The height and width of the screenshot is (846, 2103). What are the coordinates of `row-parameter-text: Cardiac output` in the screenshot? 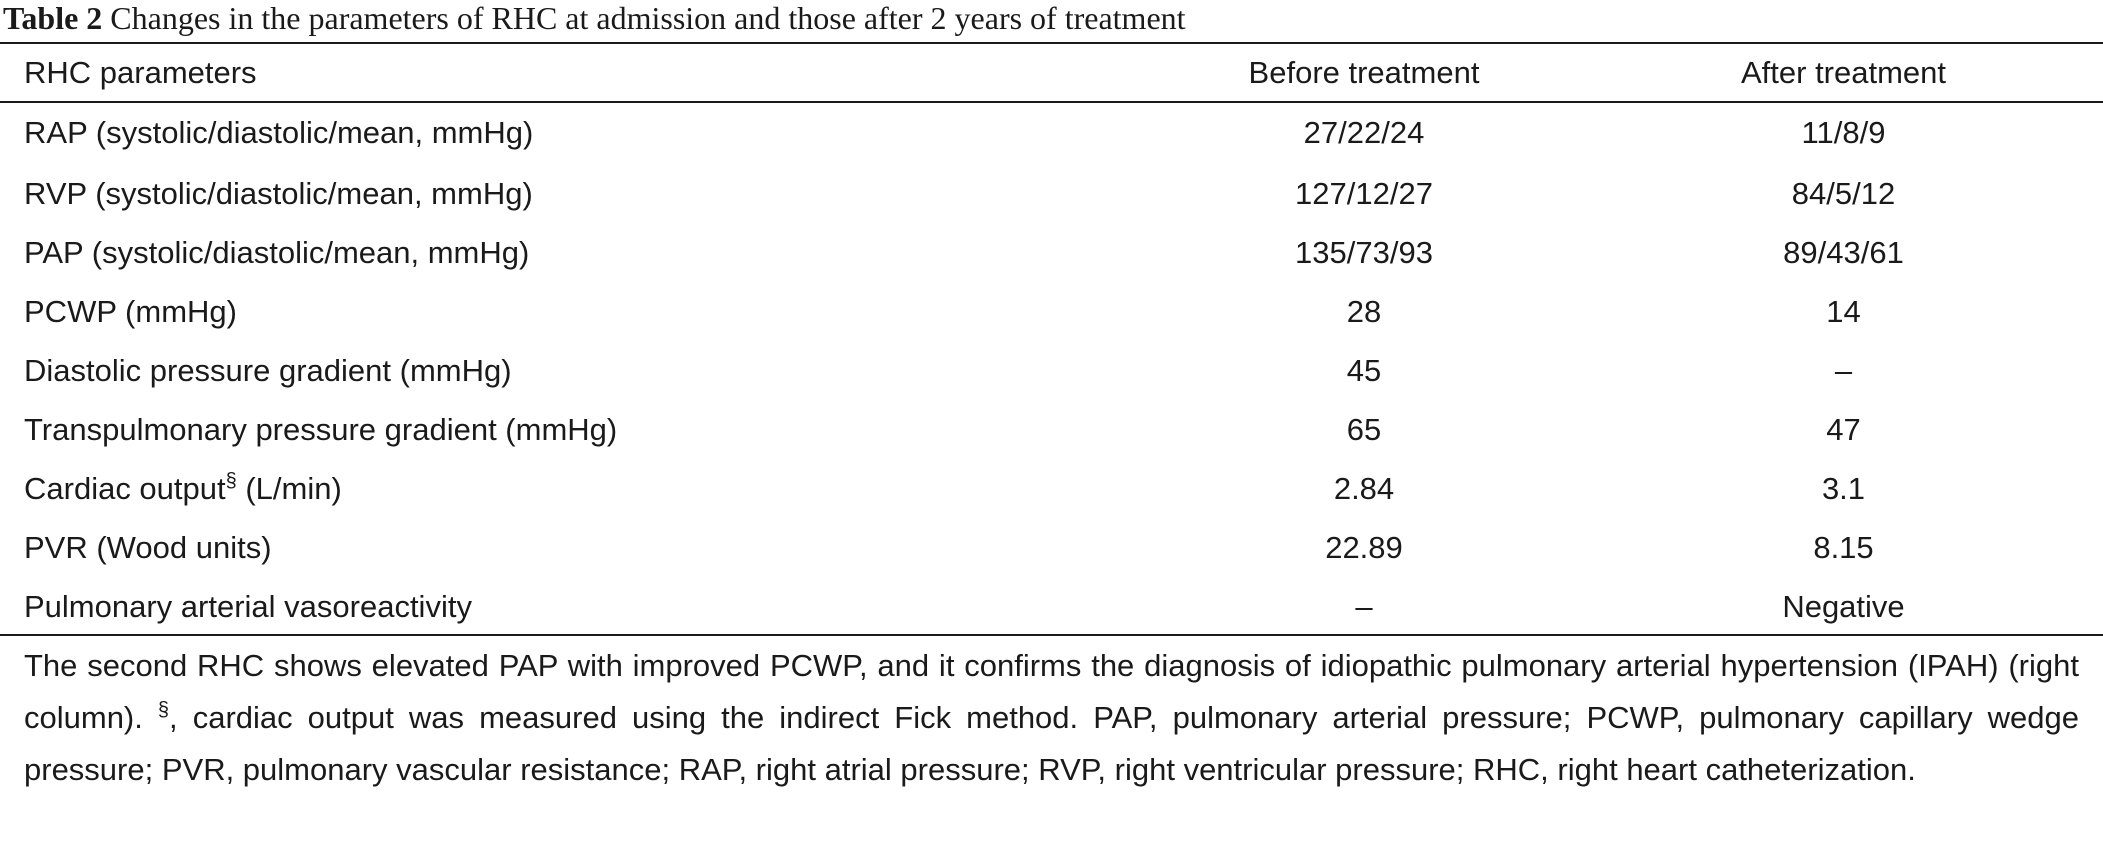 It's located at (125, 488).